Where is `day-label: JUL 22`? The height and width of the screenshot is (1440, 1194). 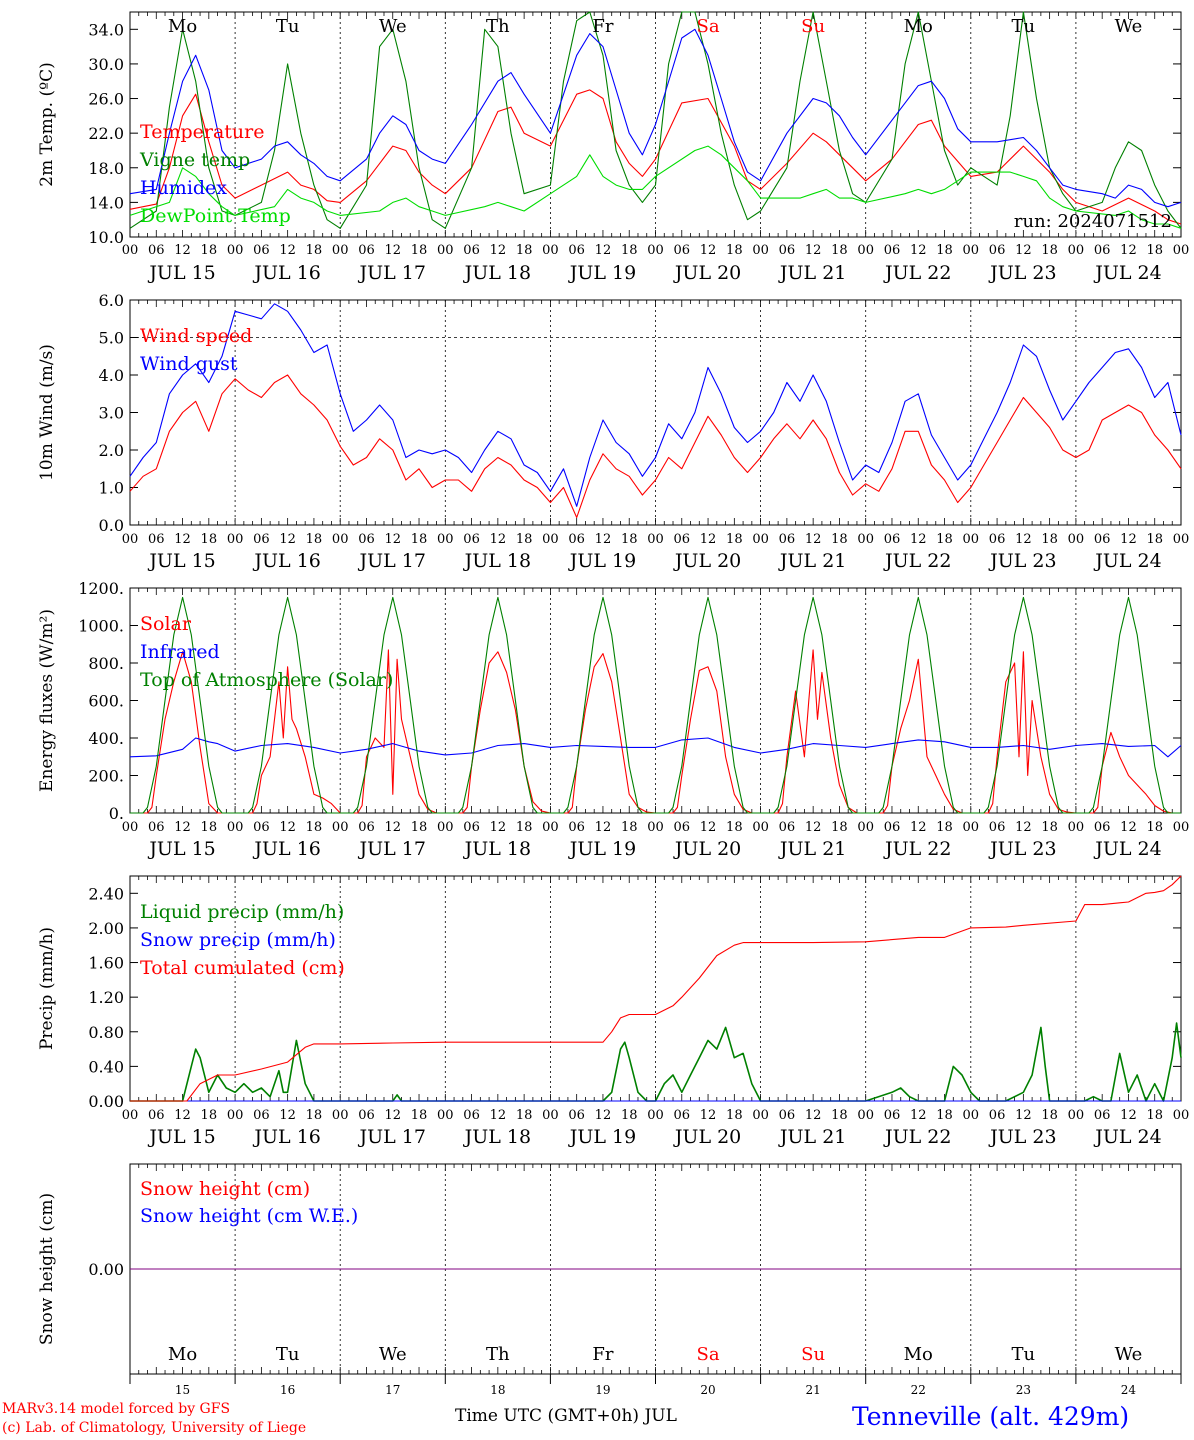 day-label: JUL 22 is located at coordinates (917, 561).